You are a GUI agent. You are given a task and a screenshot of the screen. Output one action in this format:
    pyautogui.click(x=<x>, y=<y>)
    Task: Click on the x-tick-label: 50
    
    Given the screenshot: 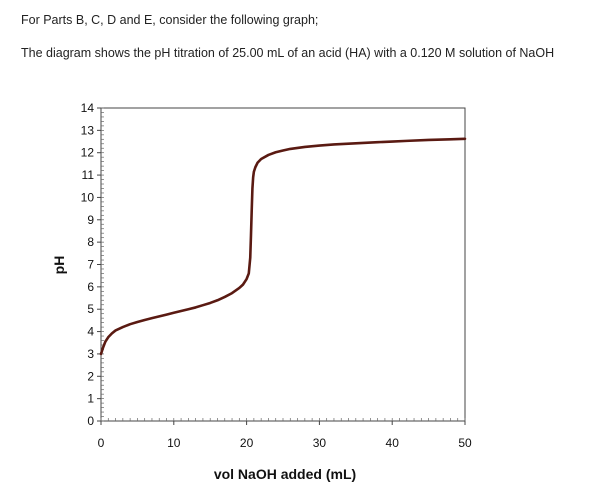 What is the action you would take?
    pyautogui.click(x=465, y=443)
    